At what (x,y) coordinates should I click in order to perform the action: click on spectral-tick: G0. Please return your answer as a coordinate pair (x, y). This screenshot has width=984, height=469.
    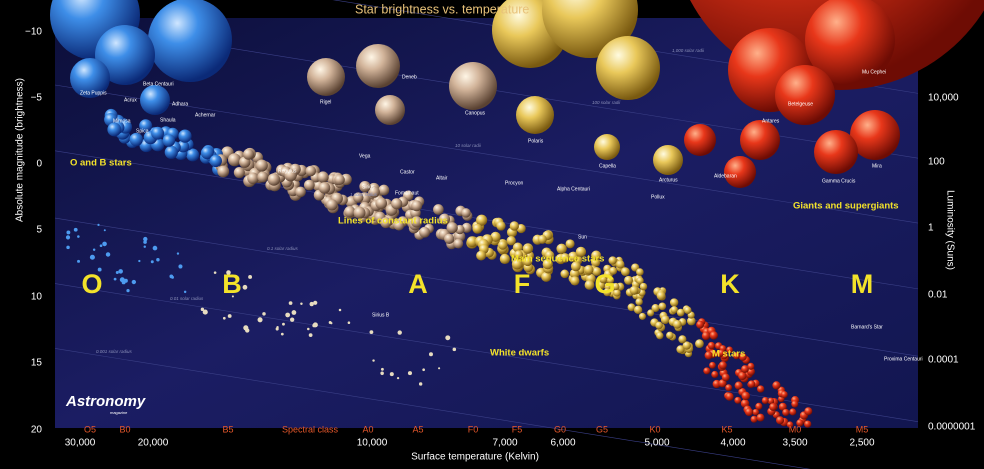
    Looking at the image, I should click on (560, 429).